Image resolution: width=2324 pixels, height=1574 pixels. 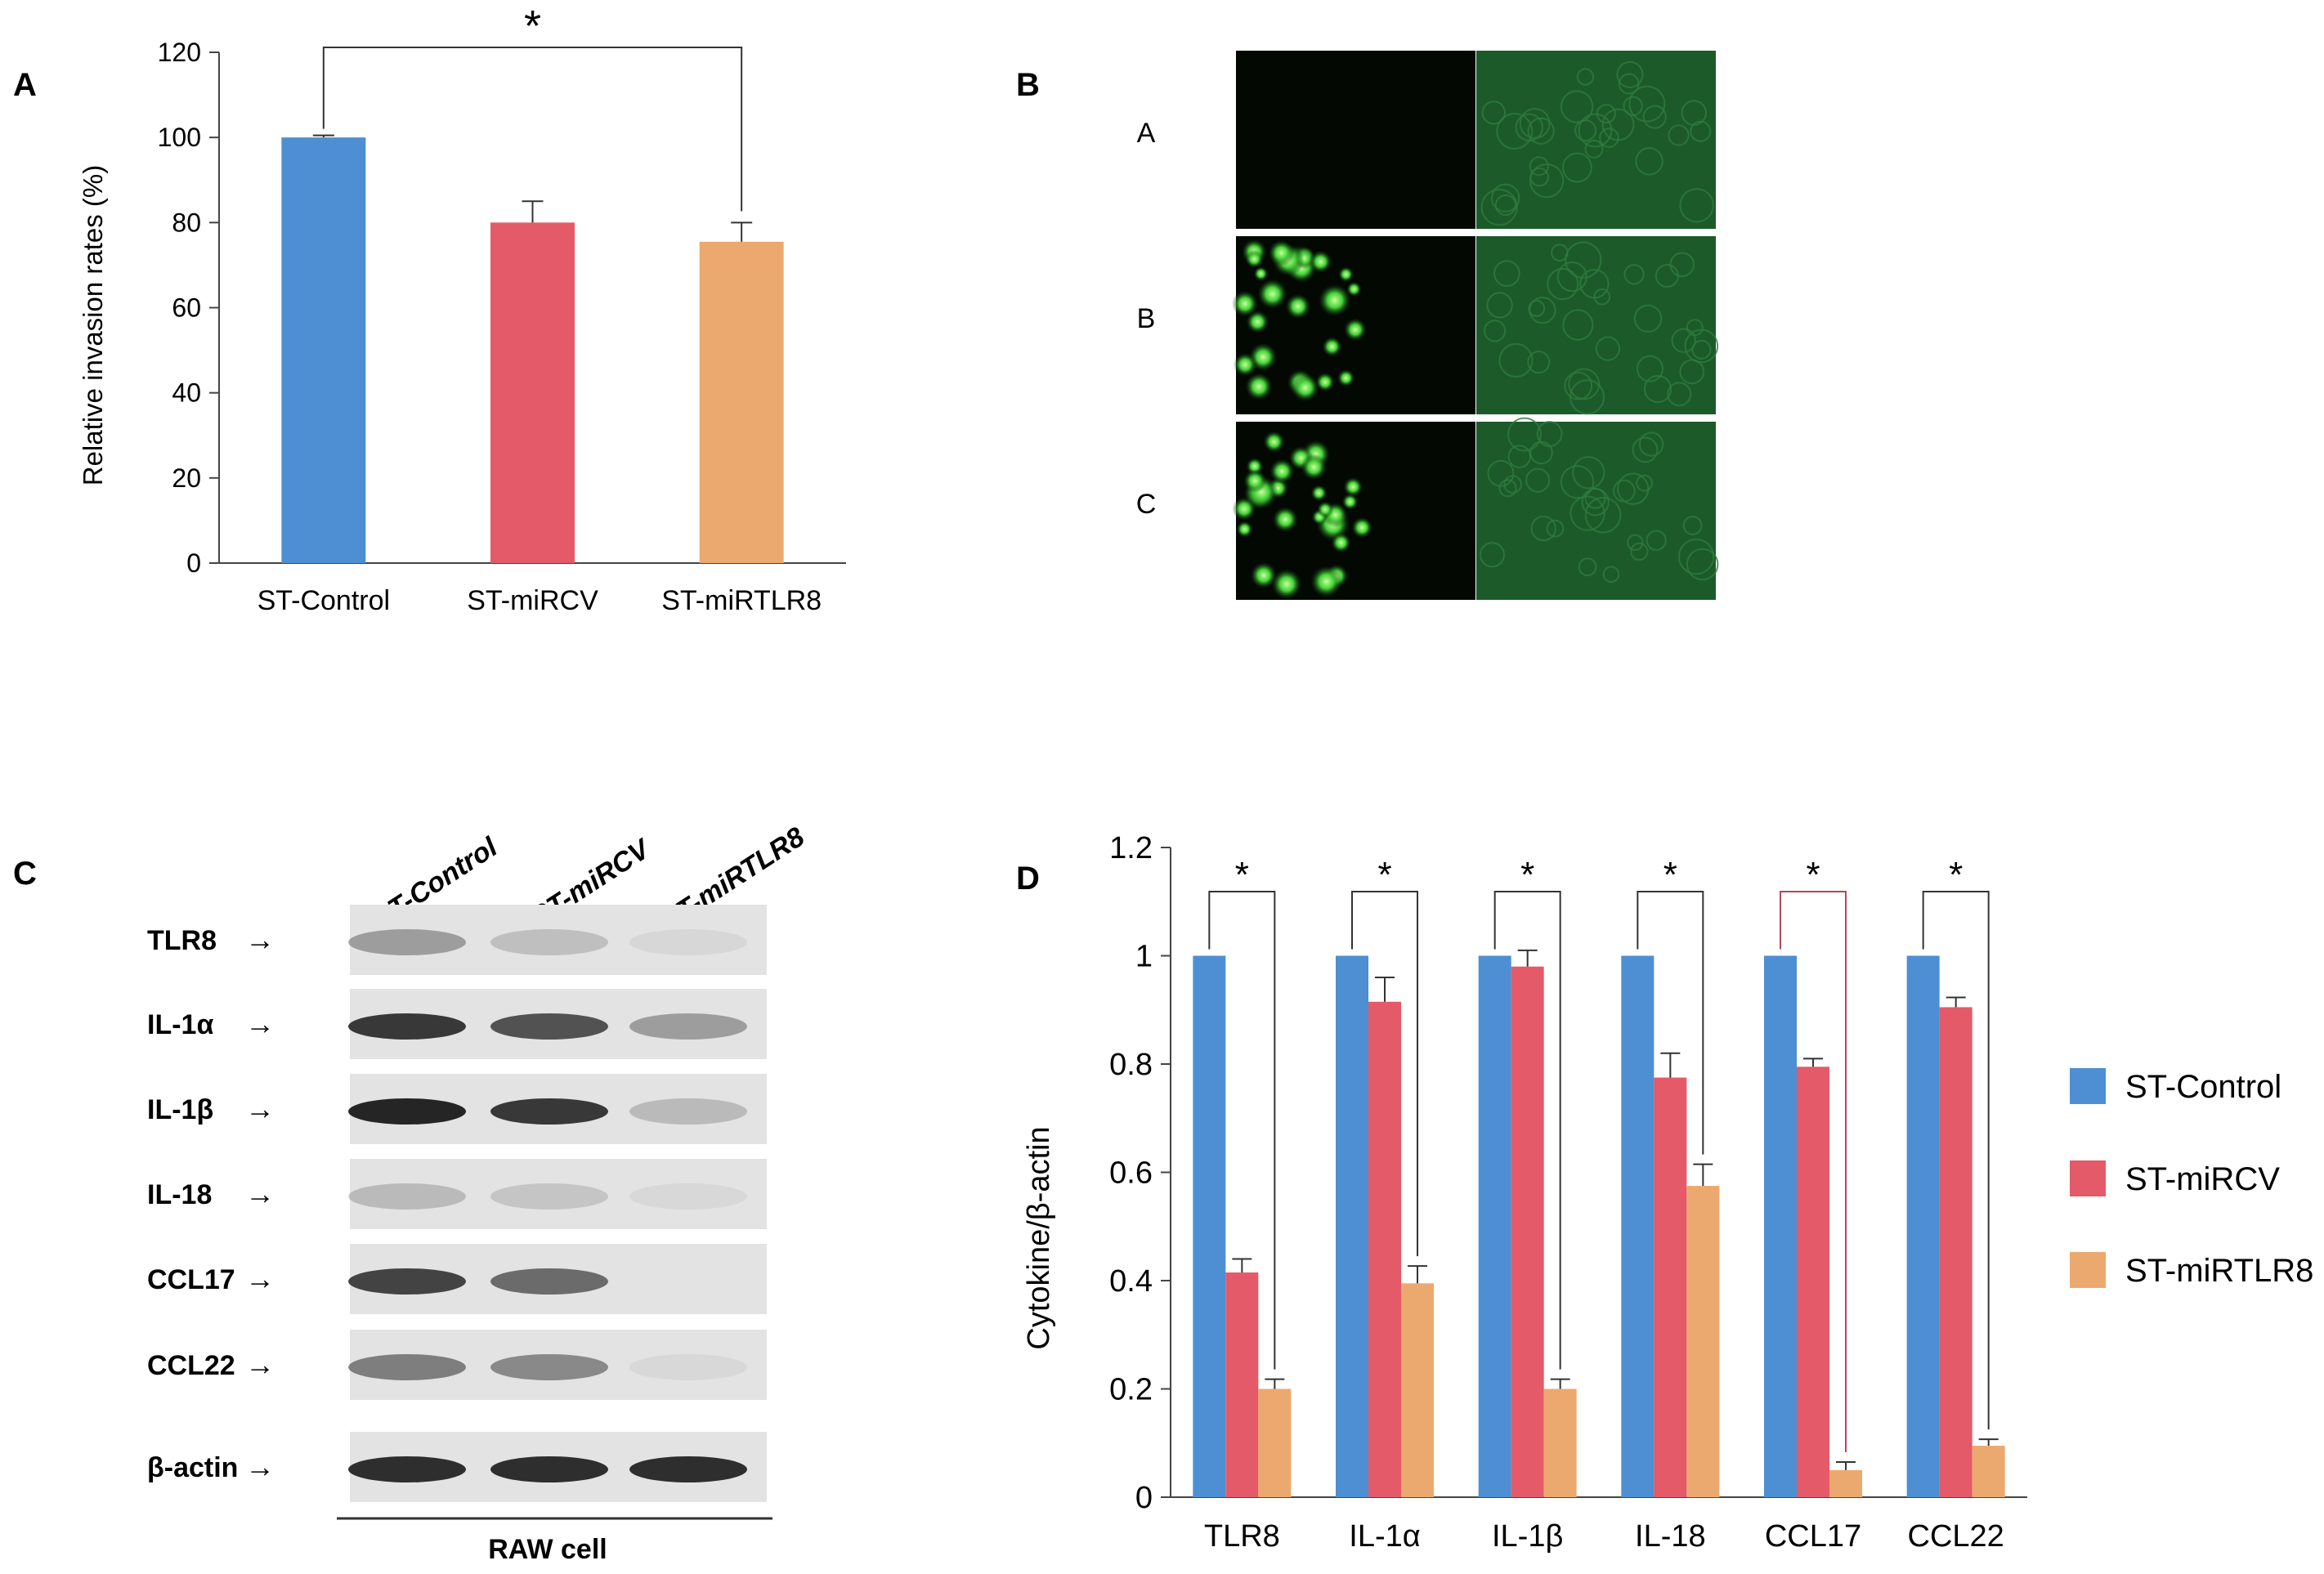 What do you see at coordinates (186, 308) in the screenshot?
I see `y-tick-label: 60` at bounding box center [186, 308].